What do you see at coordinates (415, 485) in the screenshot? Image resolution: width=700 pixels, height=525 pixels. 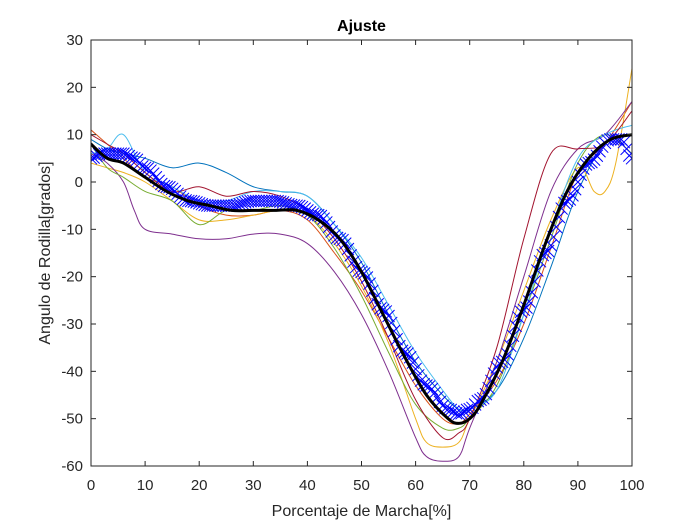 I see `x-tick-label: 60` at bounding box center [415, 485].